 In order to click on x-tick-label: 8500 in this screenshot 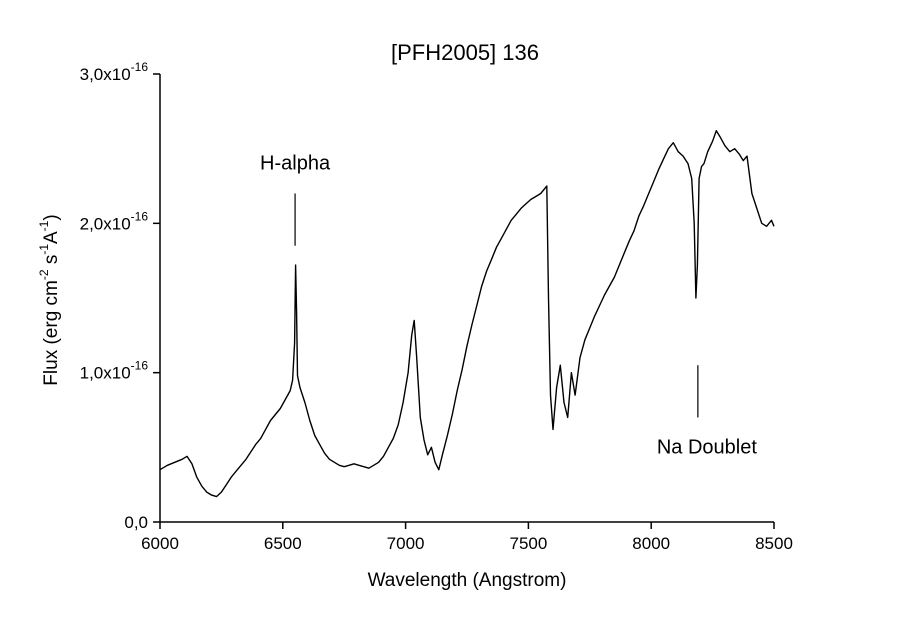, I will do `click(774, 543)`.